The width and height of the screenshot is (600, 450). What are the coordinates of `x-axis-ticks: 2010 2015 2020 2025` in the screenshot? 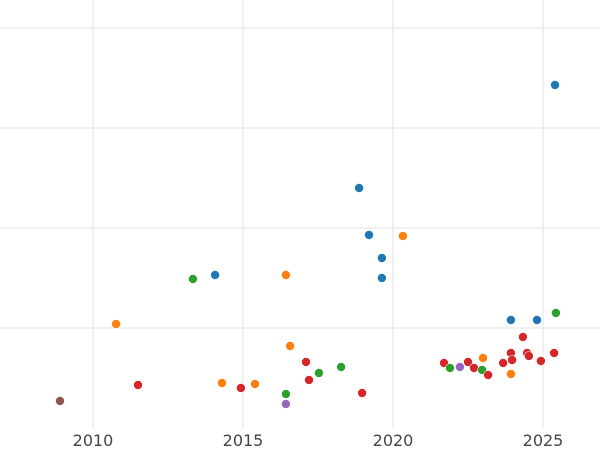 It's located at (318, 440).